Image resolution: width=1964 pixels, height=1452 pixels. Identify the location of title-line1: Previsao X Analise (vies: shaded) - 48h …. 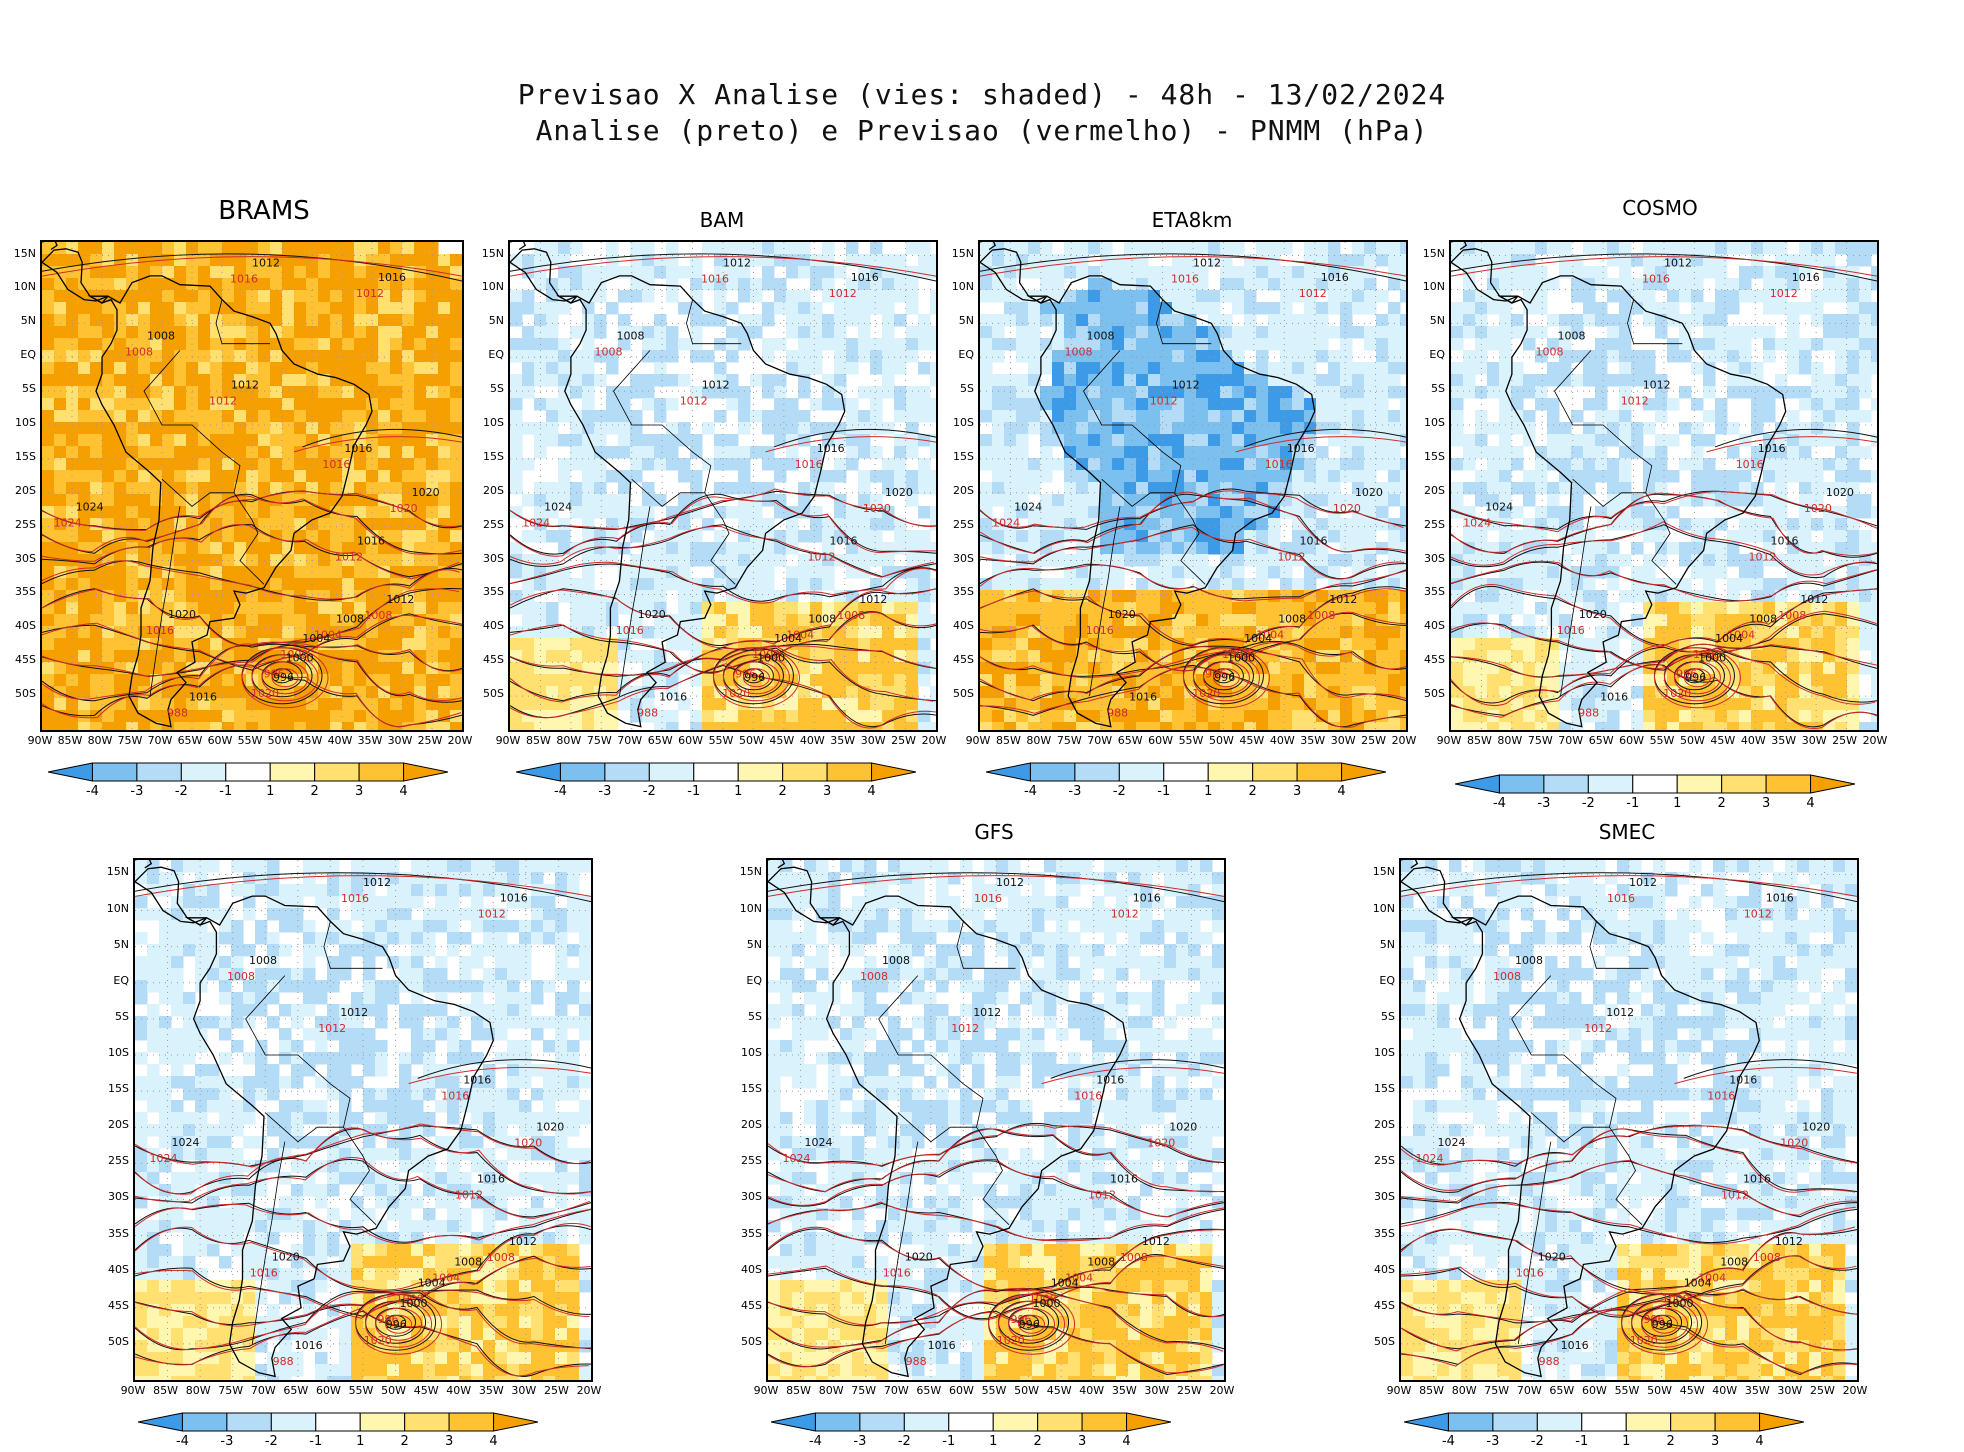
(982, 94).